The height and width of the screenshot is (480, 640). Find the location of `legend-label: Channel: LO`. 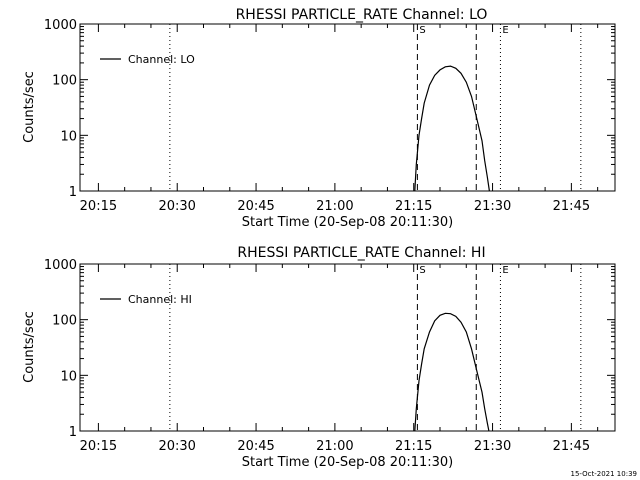

legend-label: Channel: LO is located at coordinates (161, 59).